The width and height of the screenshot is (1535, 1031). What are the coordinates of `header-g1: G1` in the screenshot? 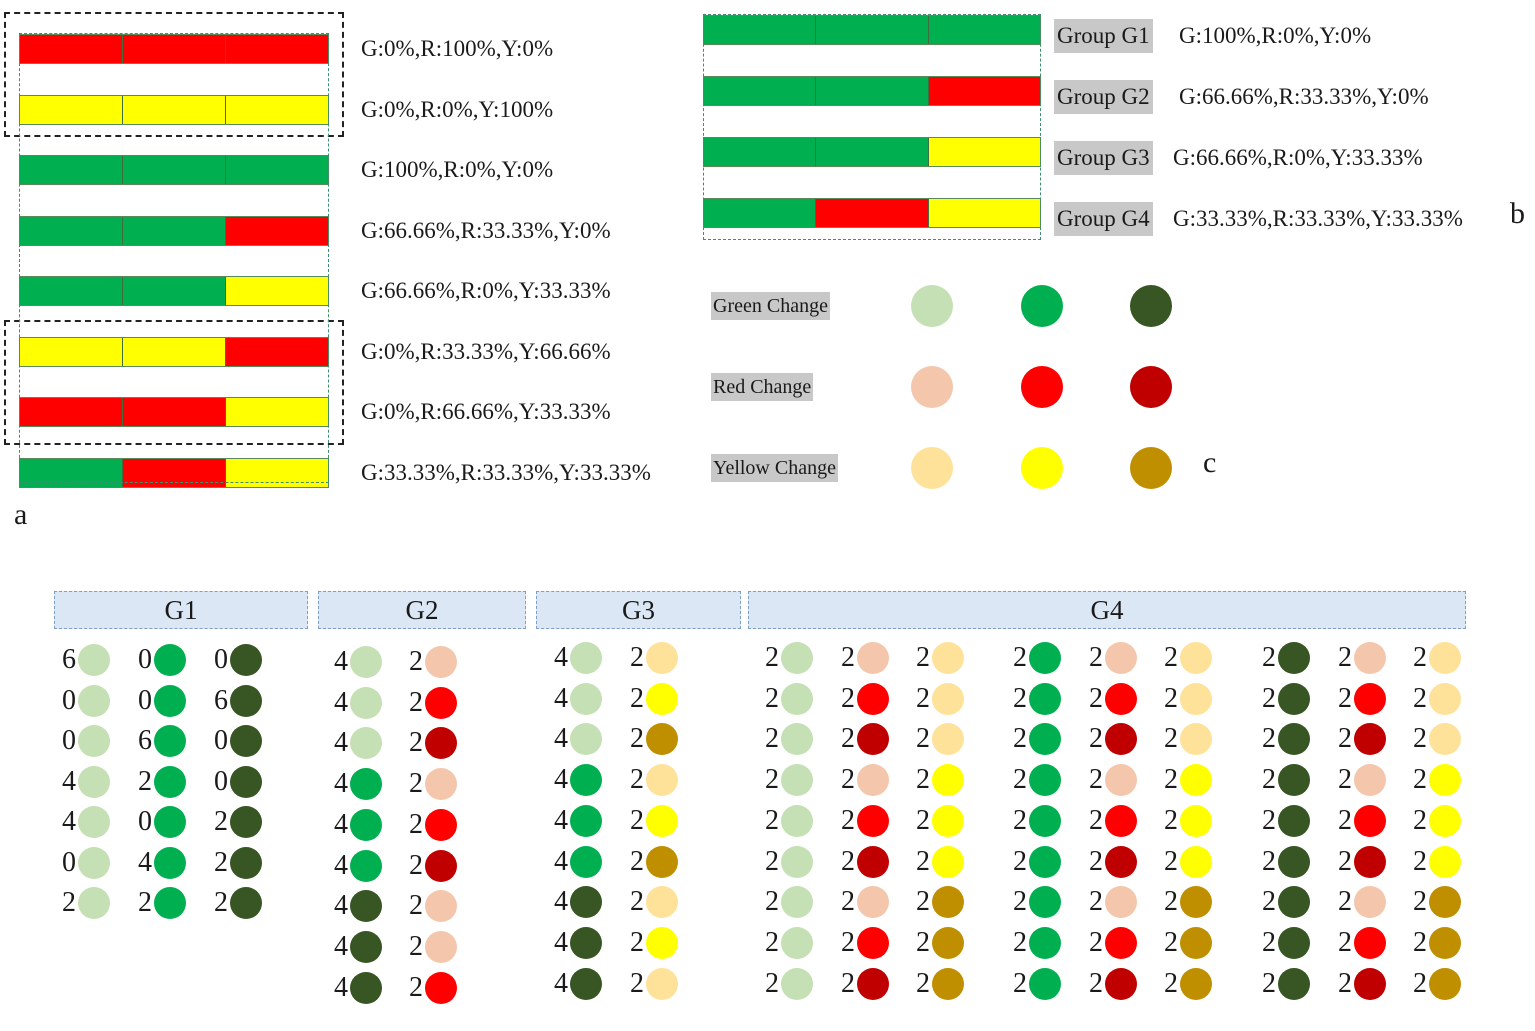 It's located at (181, 610).